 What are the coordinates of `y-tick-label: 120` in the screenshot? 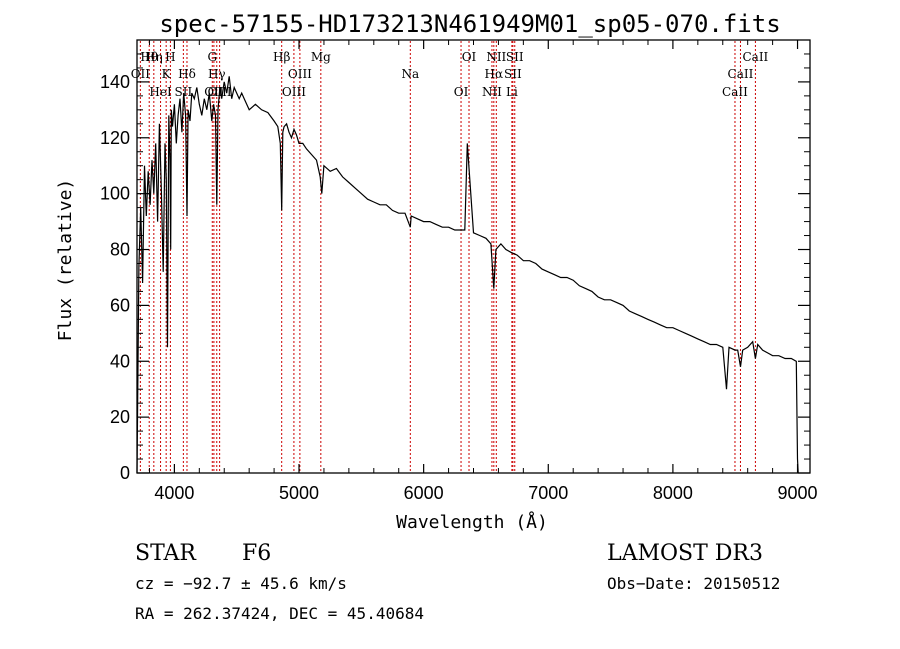 It's located at (115, 138).